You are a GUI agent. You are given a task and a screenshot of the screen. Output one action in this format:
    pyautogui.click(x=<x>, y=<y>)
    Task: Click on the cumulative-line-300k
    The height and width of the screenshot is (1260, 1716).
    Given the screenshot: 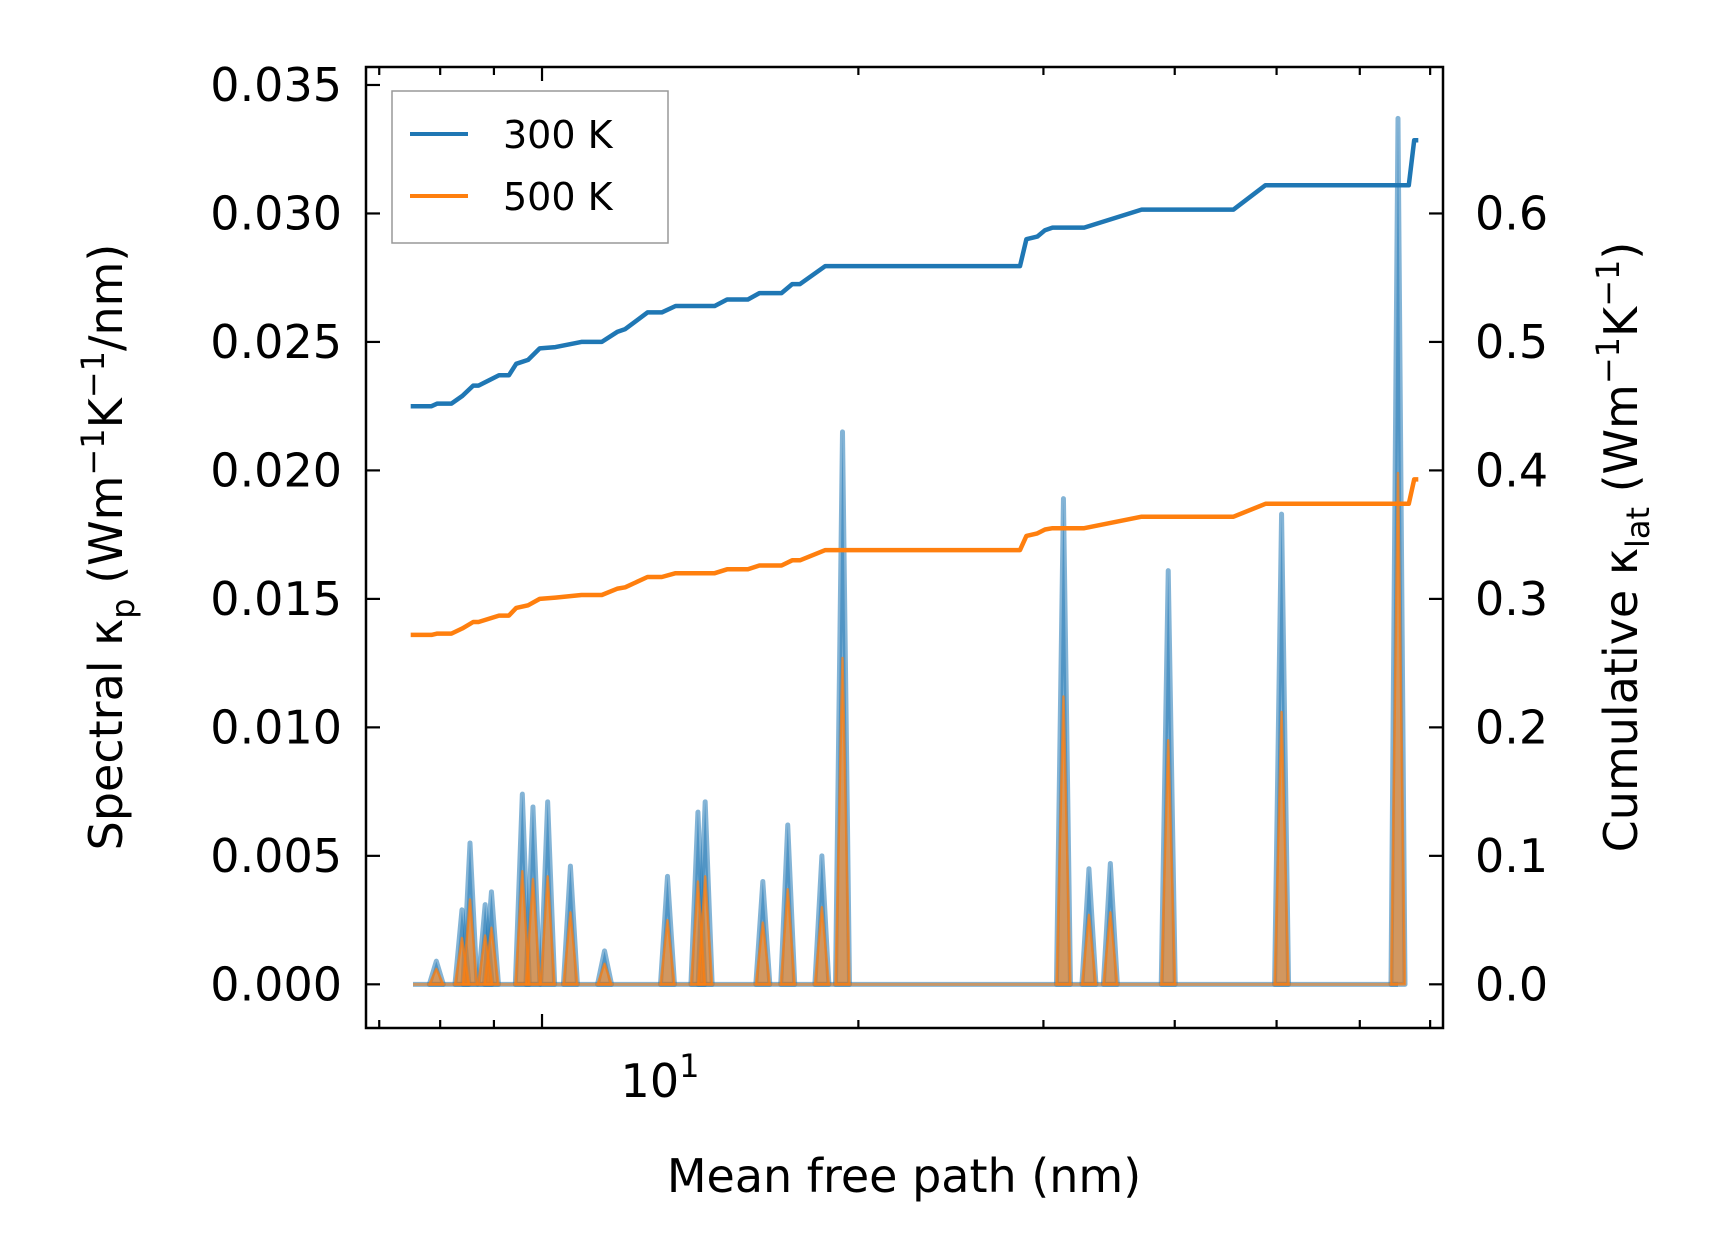 What is the action you would take?
    pyautogui.click(x=914, y=273)
    